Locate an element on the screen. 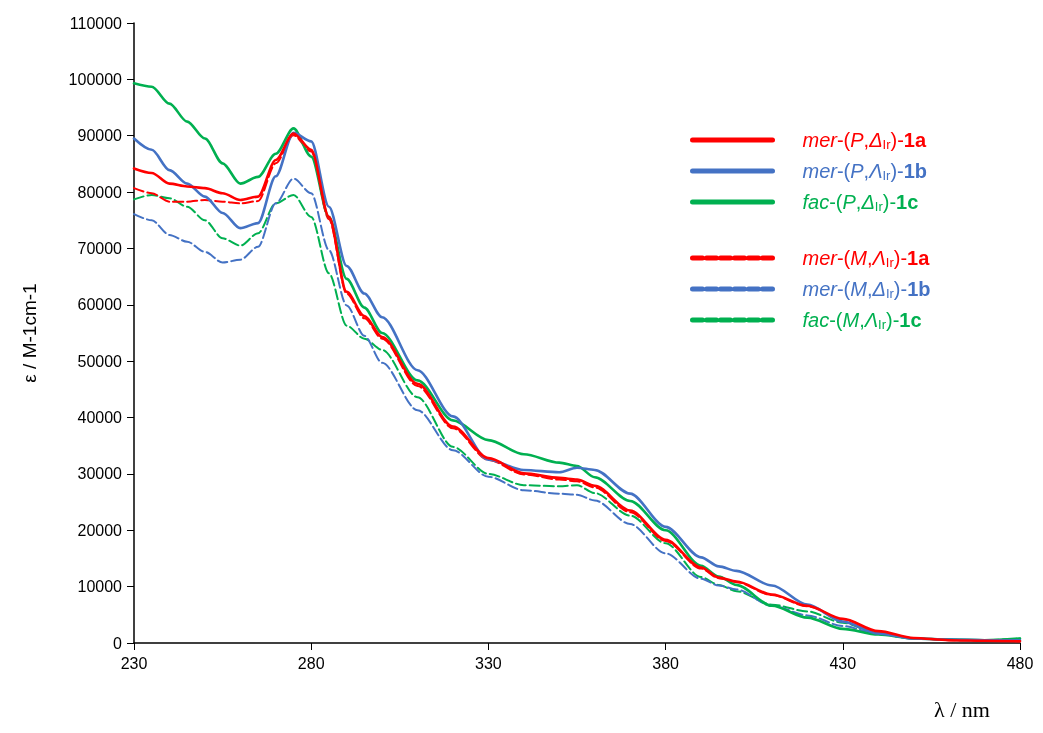 Image resolution: width=1043 pixels, height=733 pixels. legend-label: fac-(M,ΛIr)-1c is located at coordinates (862, 320).